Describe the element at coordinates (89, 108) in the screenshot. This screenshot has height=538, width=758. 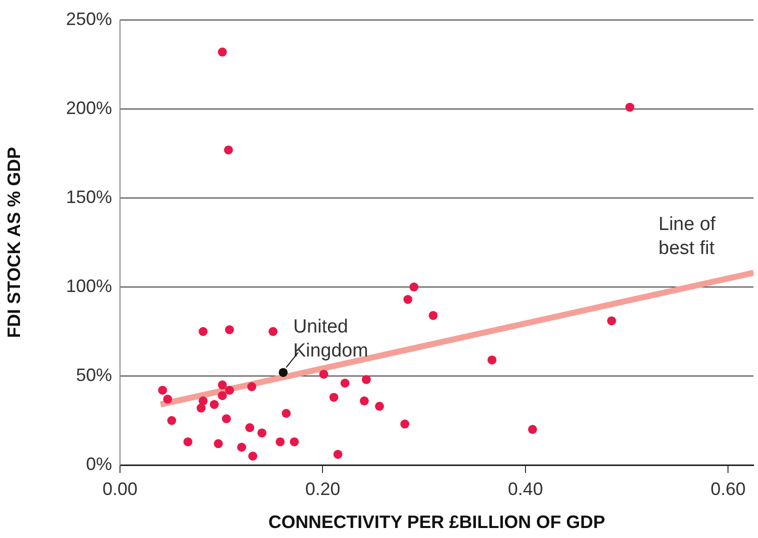
I see `y-tick-label: 200%` at that location.